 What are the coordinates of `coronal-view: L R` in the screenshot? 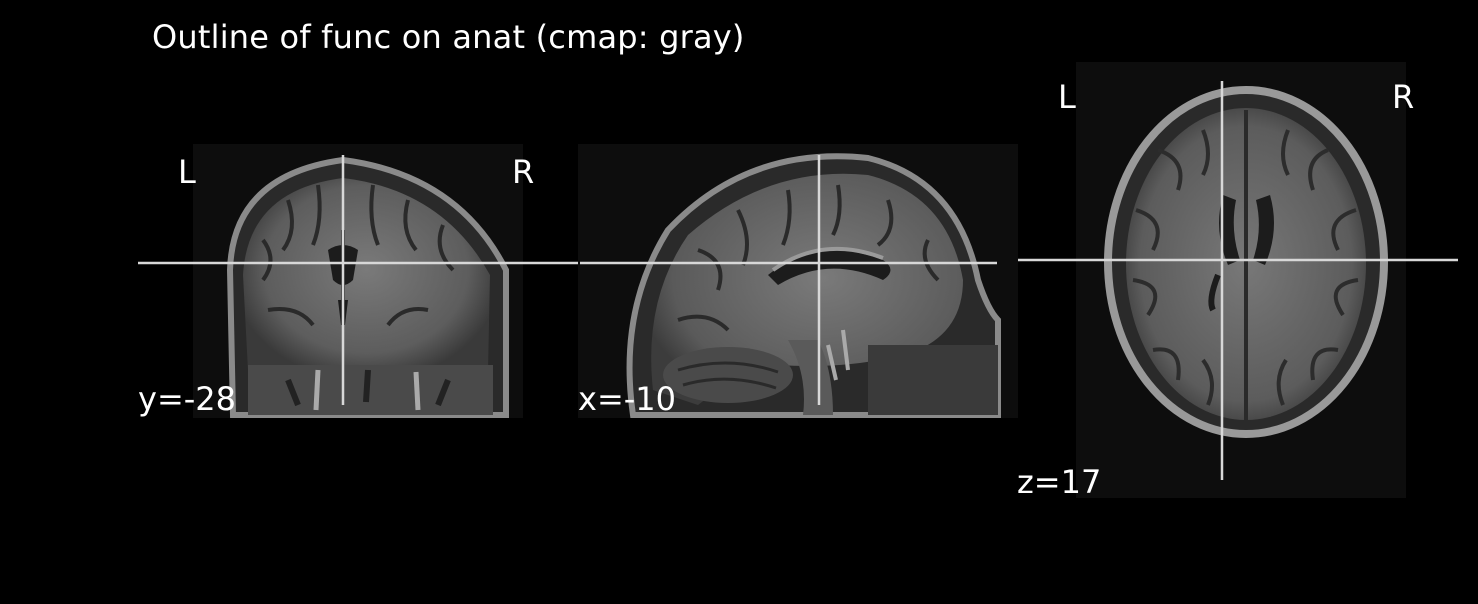 It's located at (358, 280).